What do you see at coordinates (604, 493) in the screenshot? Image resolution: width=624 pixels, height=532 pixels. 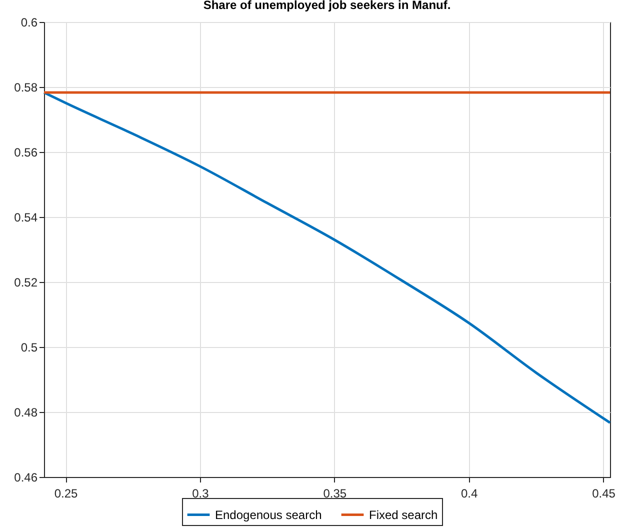 I see `x-tick-label: 0.45` at bounding box center [604, 493].